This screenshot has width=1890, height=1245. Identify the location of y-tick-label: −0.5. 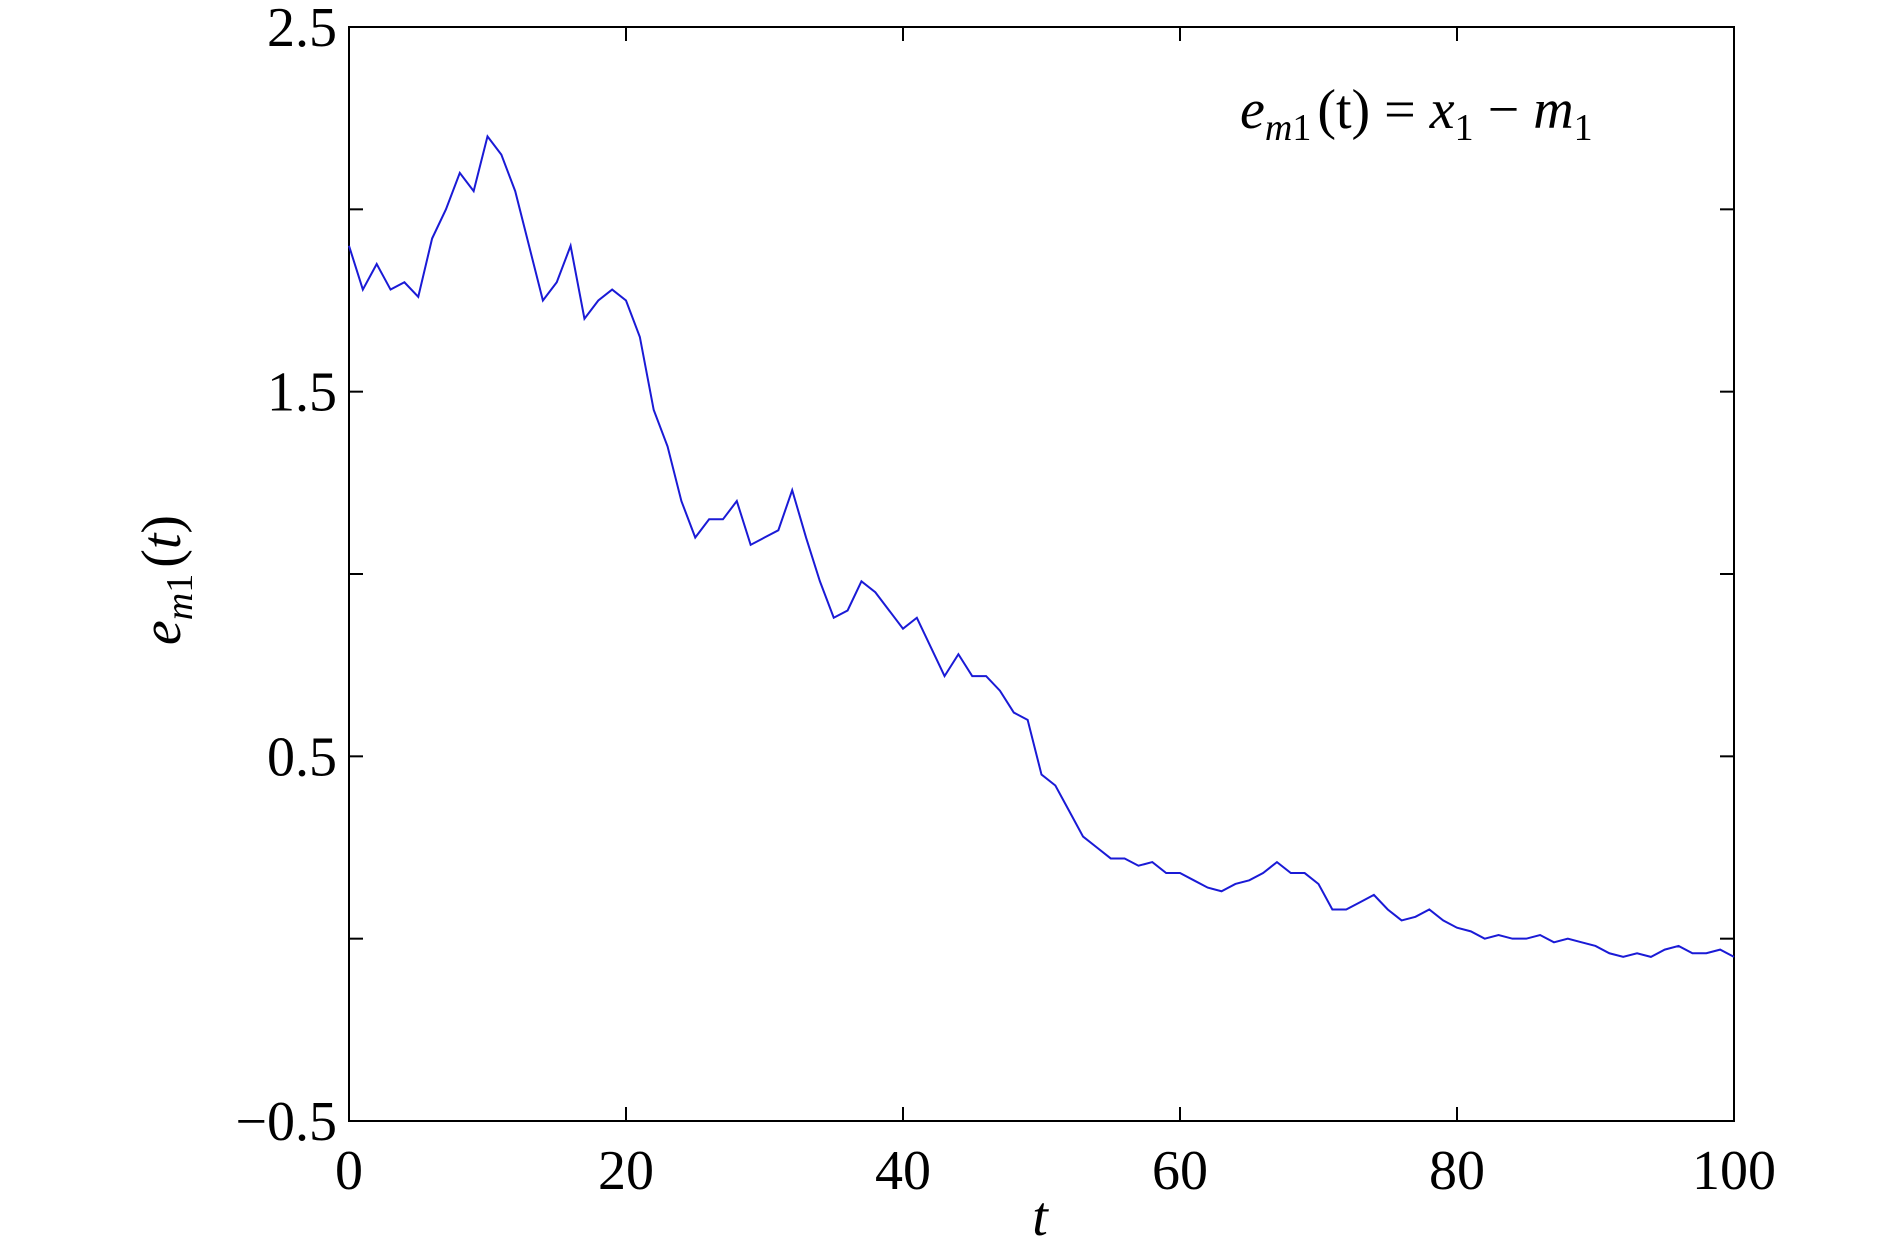
(286, 1122).